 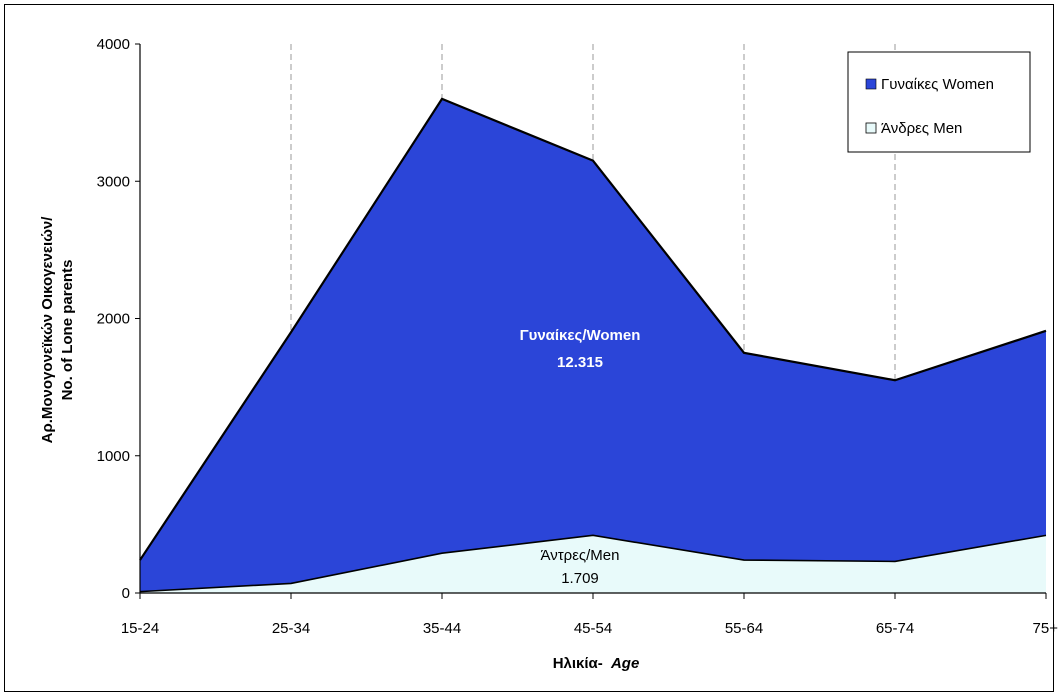 What do you see at coordinates (589, 615) in the screenshot?
I see `x-tick-labels: 15-24 25-34 35-44 45-54 55-64 65-74 75+` at bounding box center [589, 615].